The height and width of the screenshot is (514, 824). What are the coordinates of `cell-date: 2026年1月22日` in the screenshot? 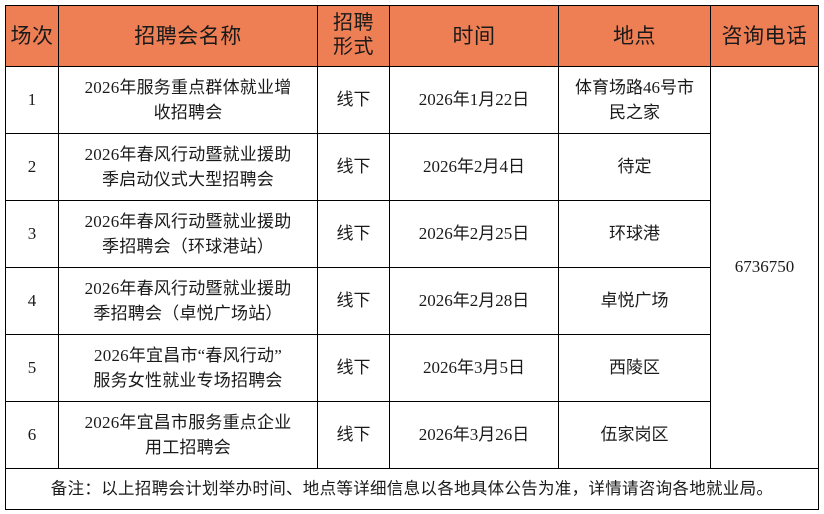 It's located at (474, 100).